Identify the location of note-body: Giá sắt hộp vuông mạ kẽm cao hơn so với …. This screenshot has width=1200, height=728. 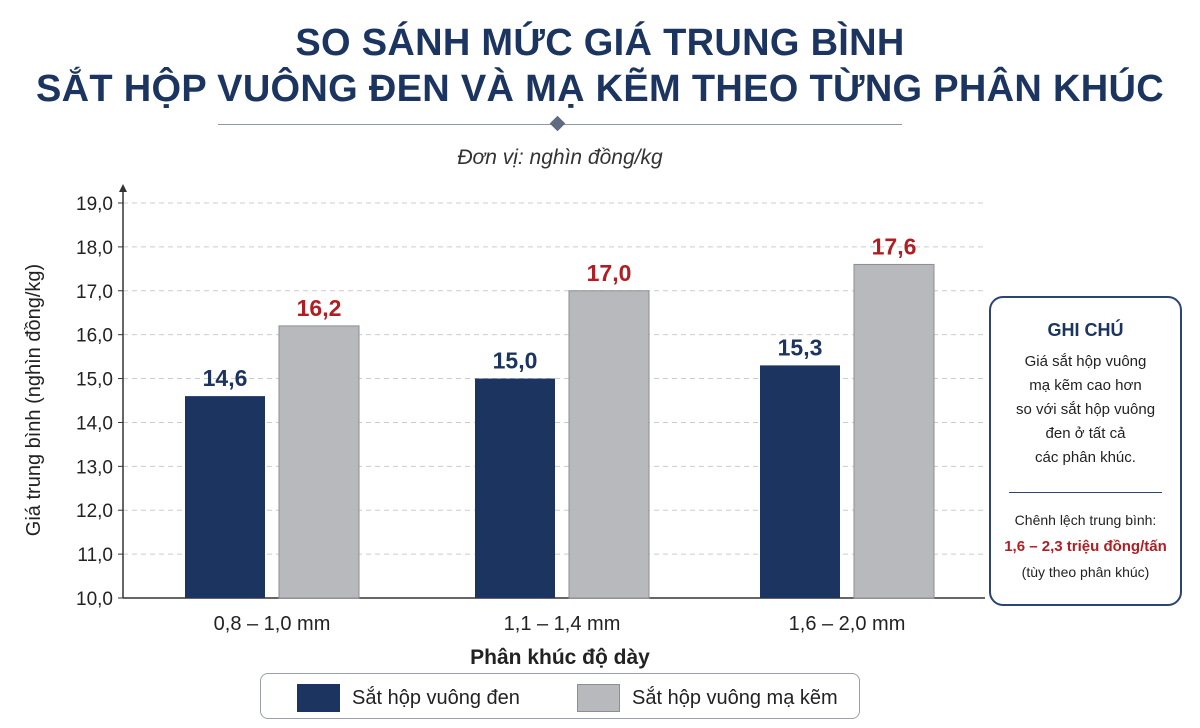
(1085, 410).